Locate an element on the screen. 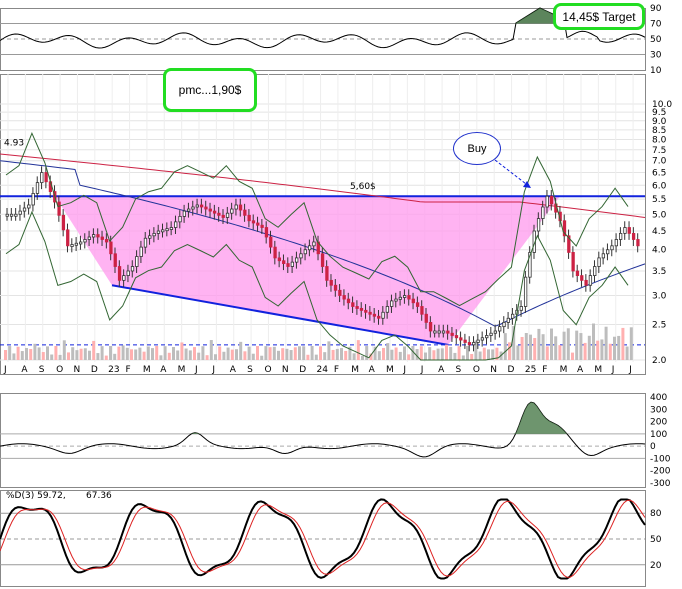 This screenshot has width=682, height=589. stoch-legend-d: 67.36 is located at coordinates (99, 496).